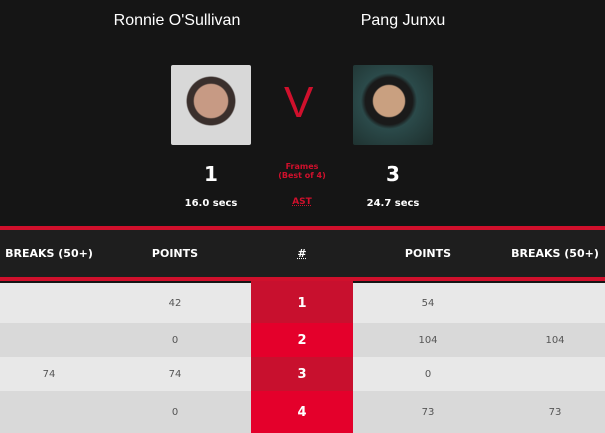  I want to click on cell-p2-points: 73, so click(428, 412).